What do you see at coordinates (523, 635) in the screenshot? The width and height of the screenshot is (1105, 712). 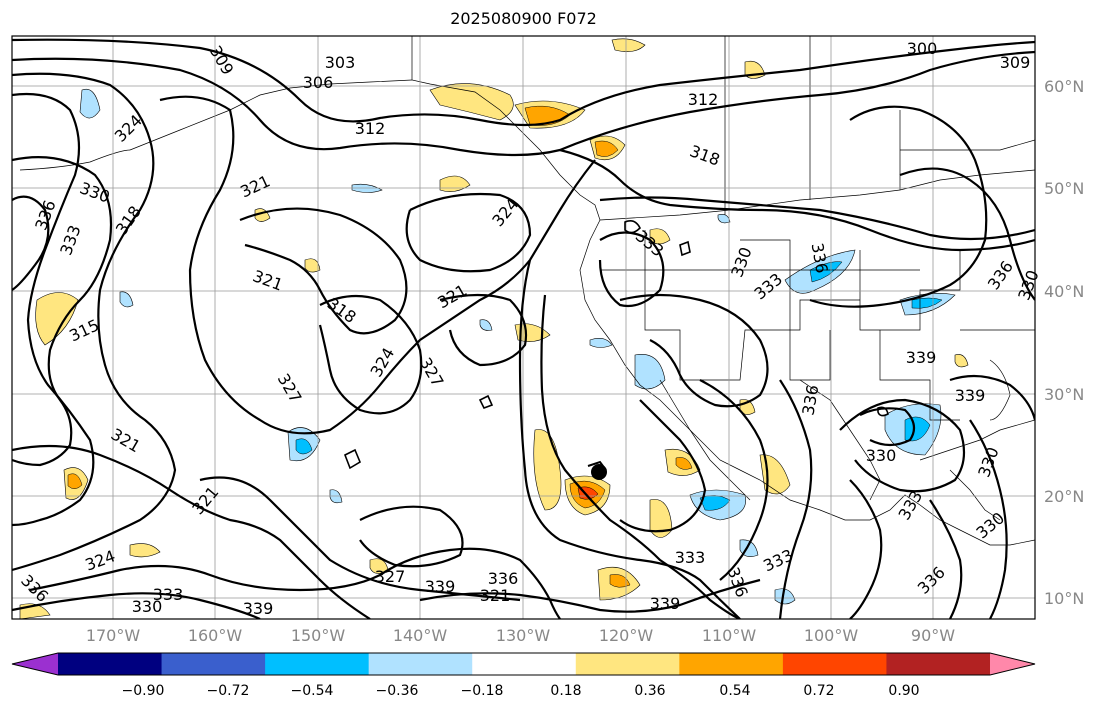 I see `lon-label-130w: 130°W` at bounding box center [523, 635].